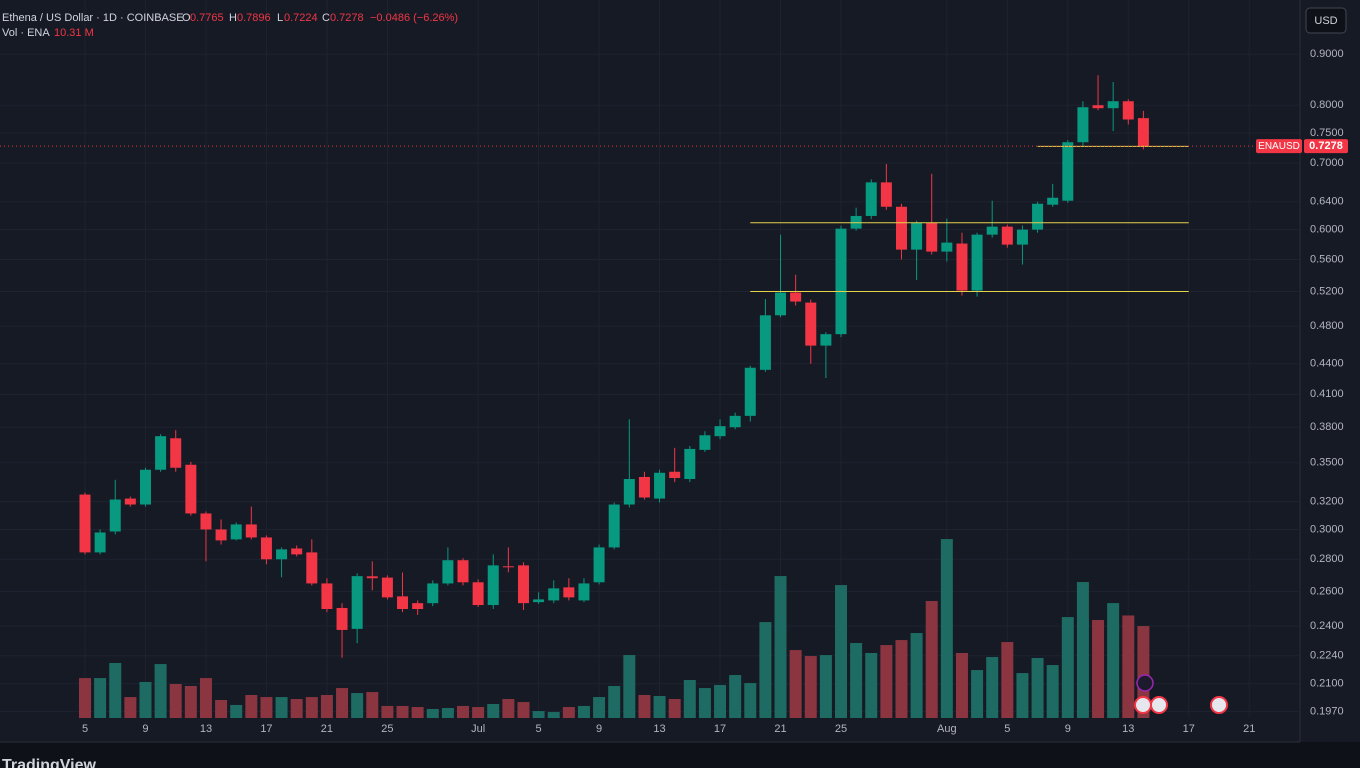 This screenshot has width=1360, height=768. I want to click on symbol-tag-label: ENAUSD, so click(1279, 146).